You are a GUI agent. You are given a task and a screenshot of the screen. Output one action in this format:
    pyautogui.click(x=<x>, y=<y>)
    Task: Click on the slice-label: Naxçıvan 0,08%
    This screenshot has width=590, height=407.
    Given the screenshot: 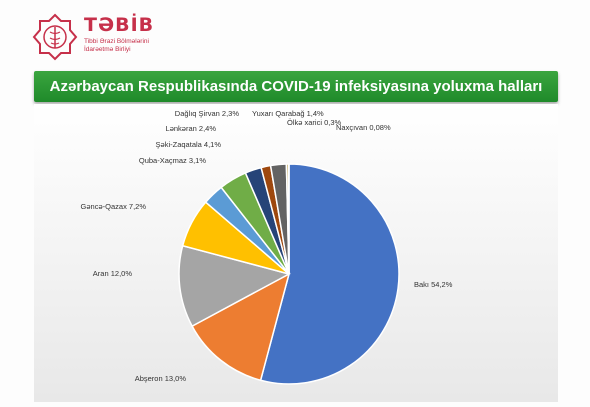 What is the action you would take?
    pyautogui.click(x=363, y=127)
    